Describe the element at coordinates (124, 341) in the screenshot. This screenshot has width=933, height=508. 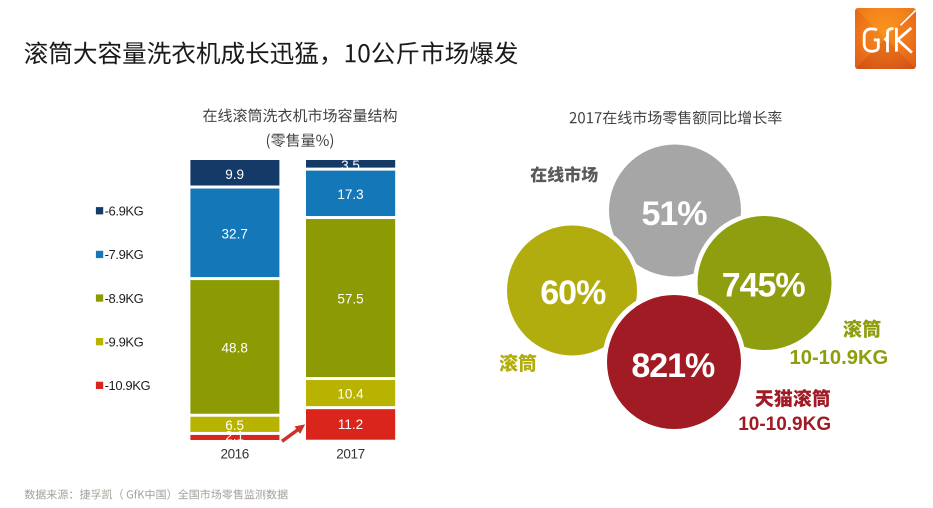
I see `svg-text: -9.9KG` at that location.